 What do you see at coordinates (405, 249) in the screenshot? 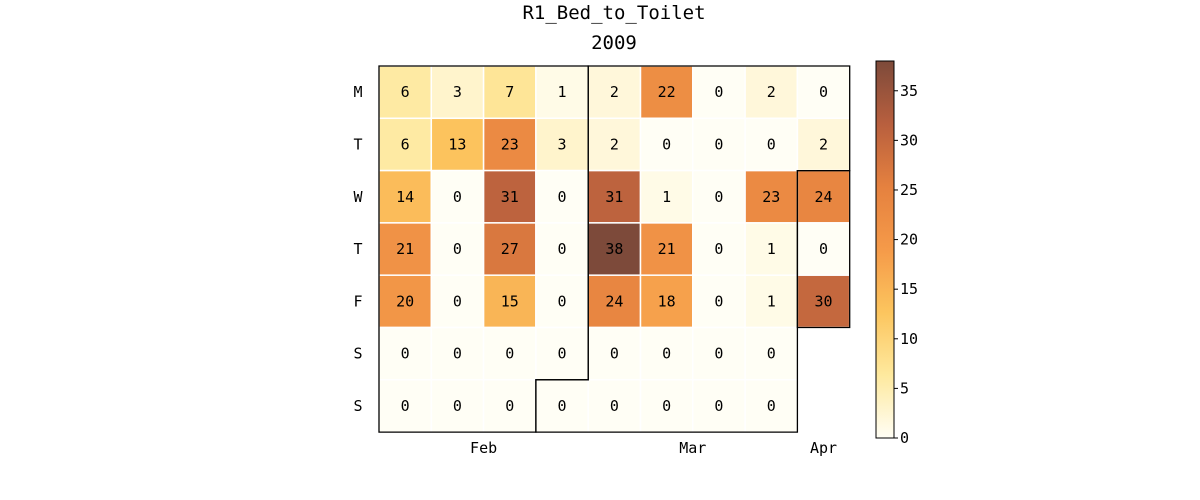
I see `cell-value-label: 21` at bounding box center [405, 249].